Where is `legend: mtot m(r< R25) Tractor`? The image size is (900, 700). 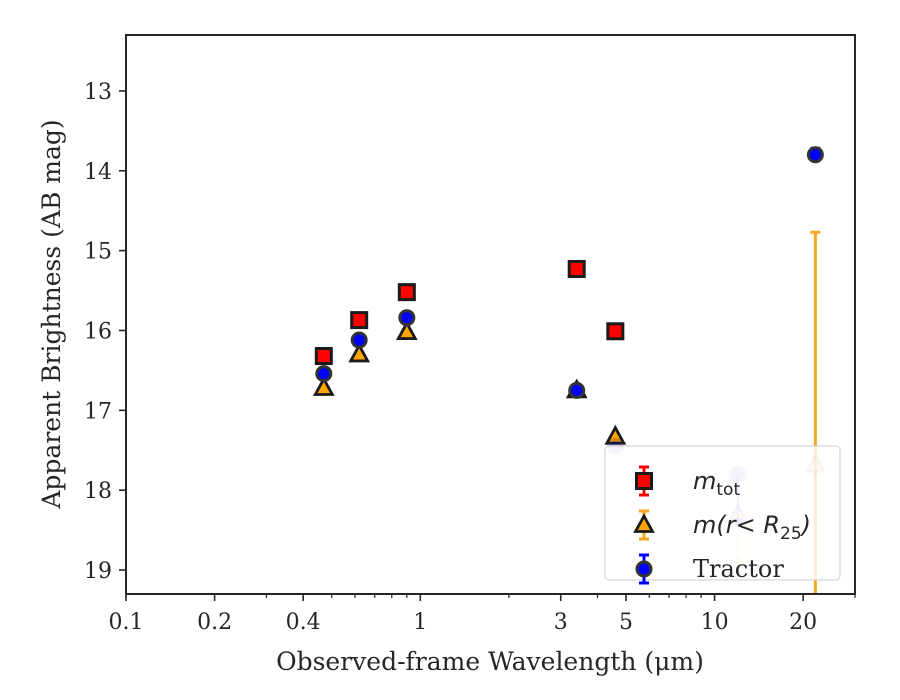 legend: mtot m(r< R25) Tractor is located at coordinates (722, 515).